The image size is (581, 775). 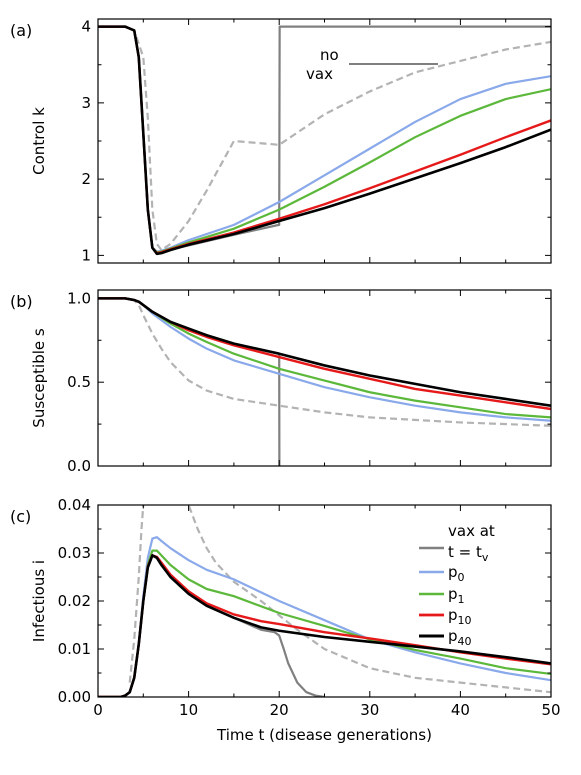 I want to click on panel-label: (b), so click(x=21, y=301).